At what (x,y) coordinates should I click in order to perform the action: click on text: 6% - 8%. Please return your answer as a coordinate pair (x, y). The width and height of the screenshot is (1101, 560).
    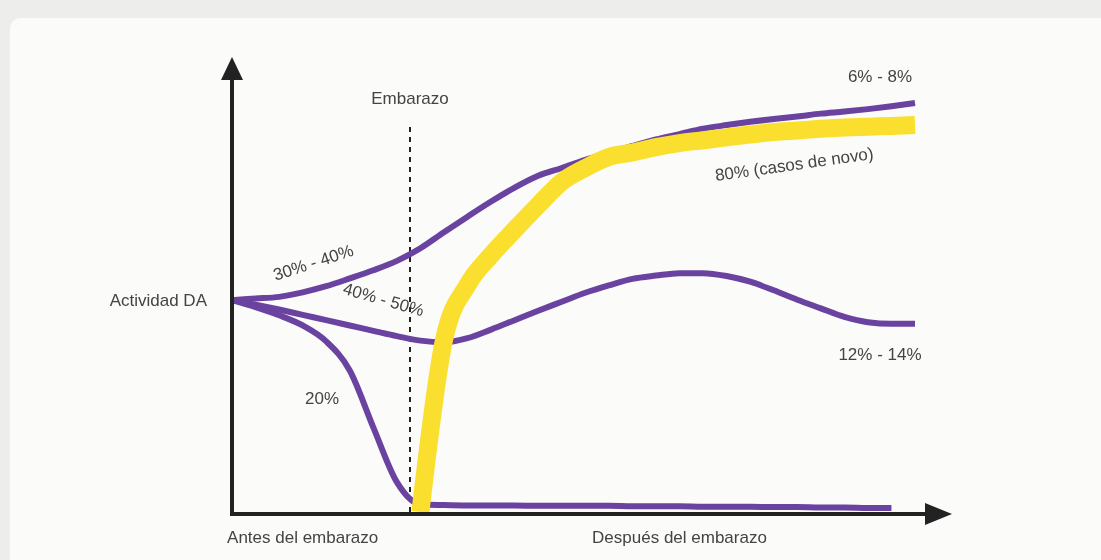
    Looking at the image, I should click on (880, 76).